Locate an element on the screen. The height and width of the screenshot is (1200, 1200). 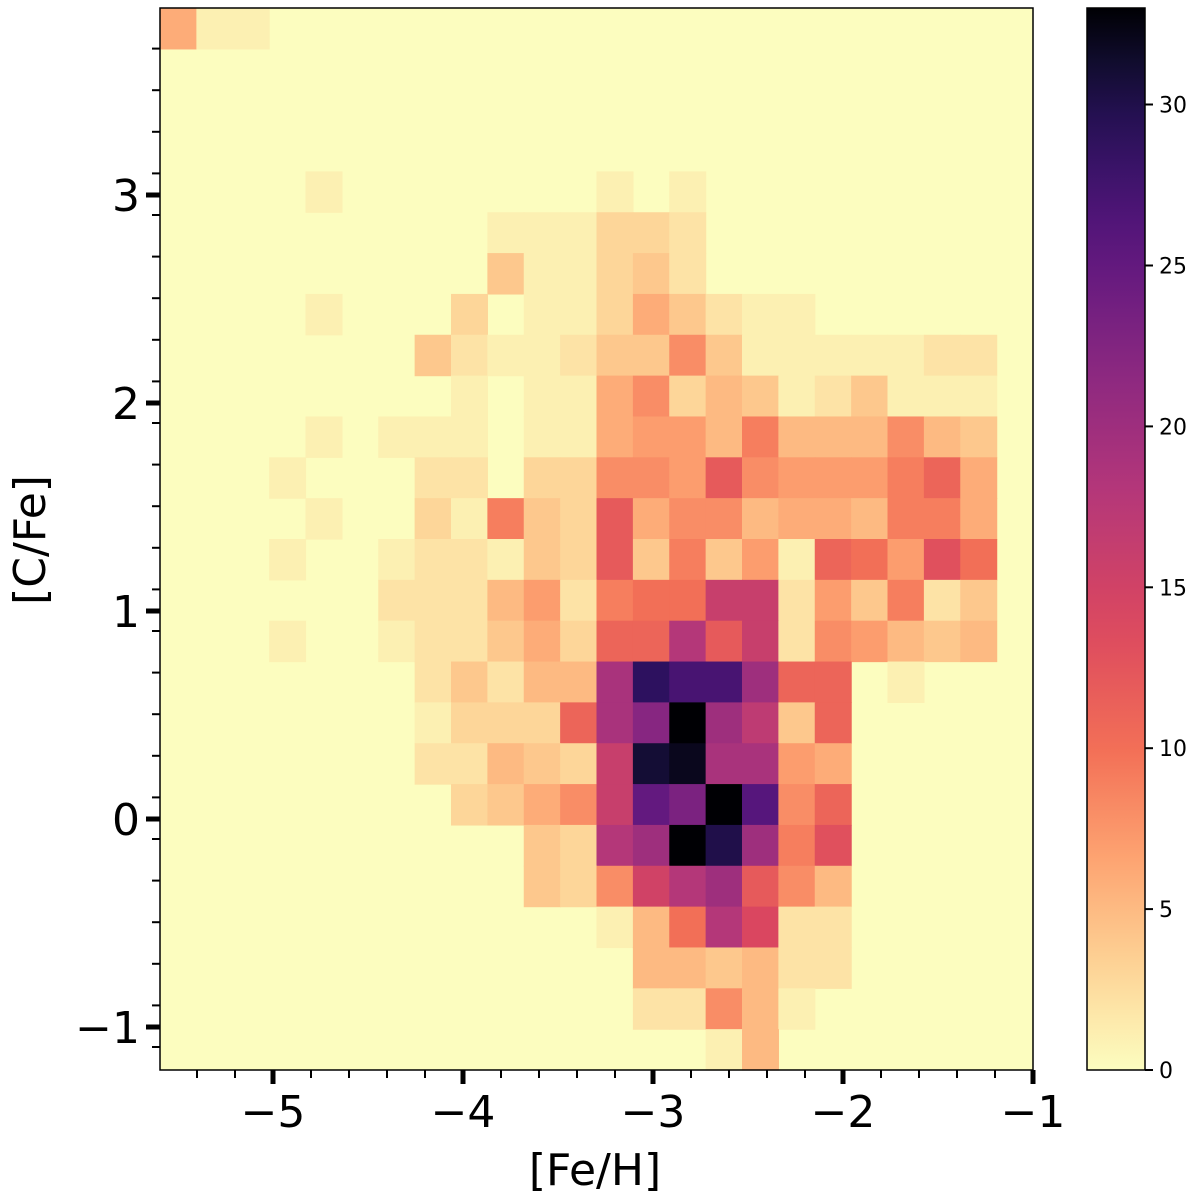
y-tick-label: 2 is located at coordinates (126, 404).